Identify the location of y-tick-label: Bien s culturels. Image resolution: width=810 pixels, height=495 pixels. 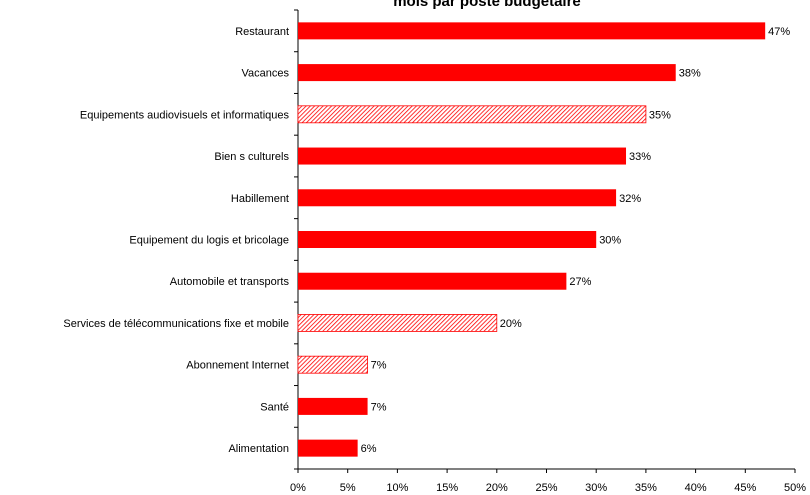
(251, 157).